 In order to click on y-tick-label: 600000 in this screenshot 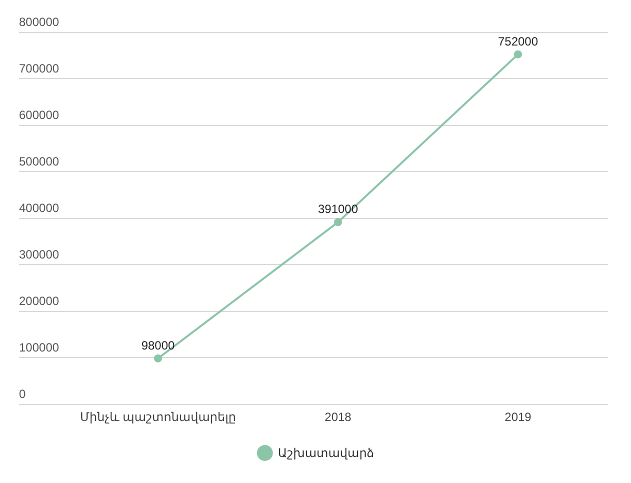, I will do `click(39, 115)`.